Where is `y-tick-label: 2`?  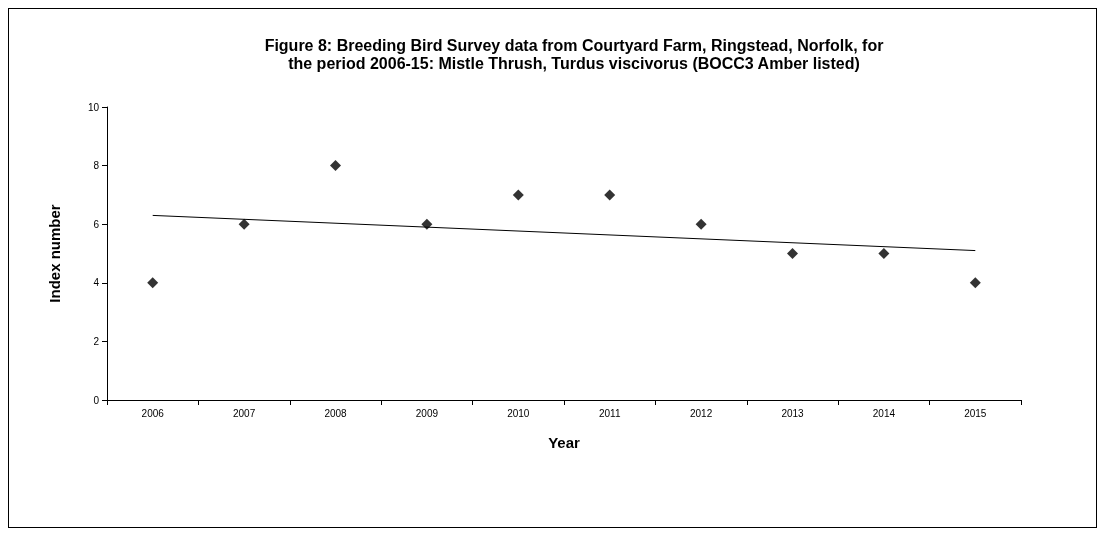
y-tick-label: 2 is located at coordinates (96, 341).